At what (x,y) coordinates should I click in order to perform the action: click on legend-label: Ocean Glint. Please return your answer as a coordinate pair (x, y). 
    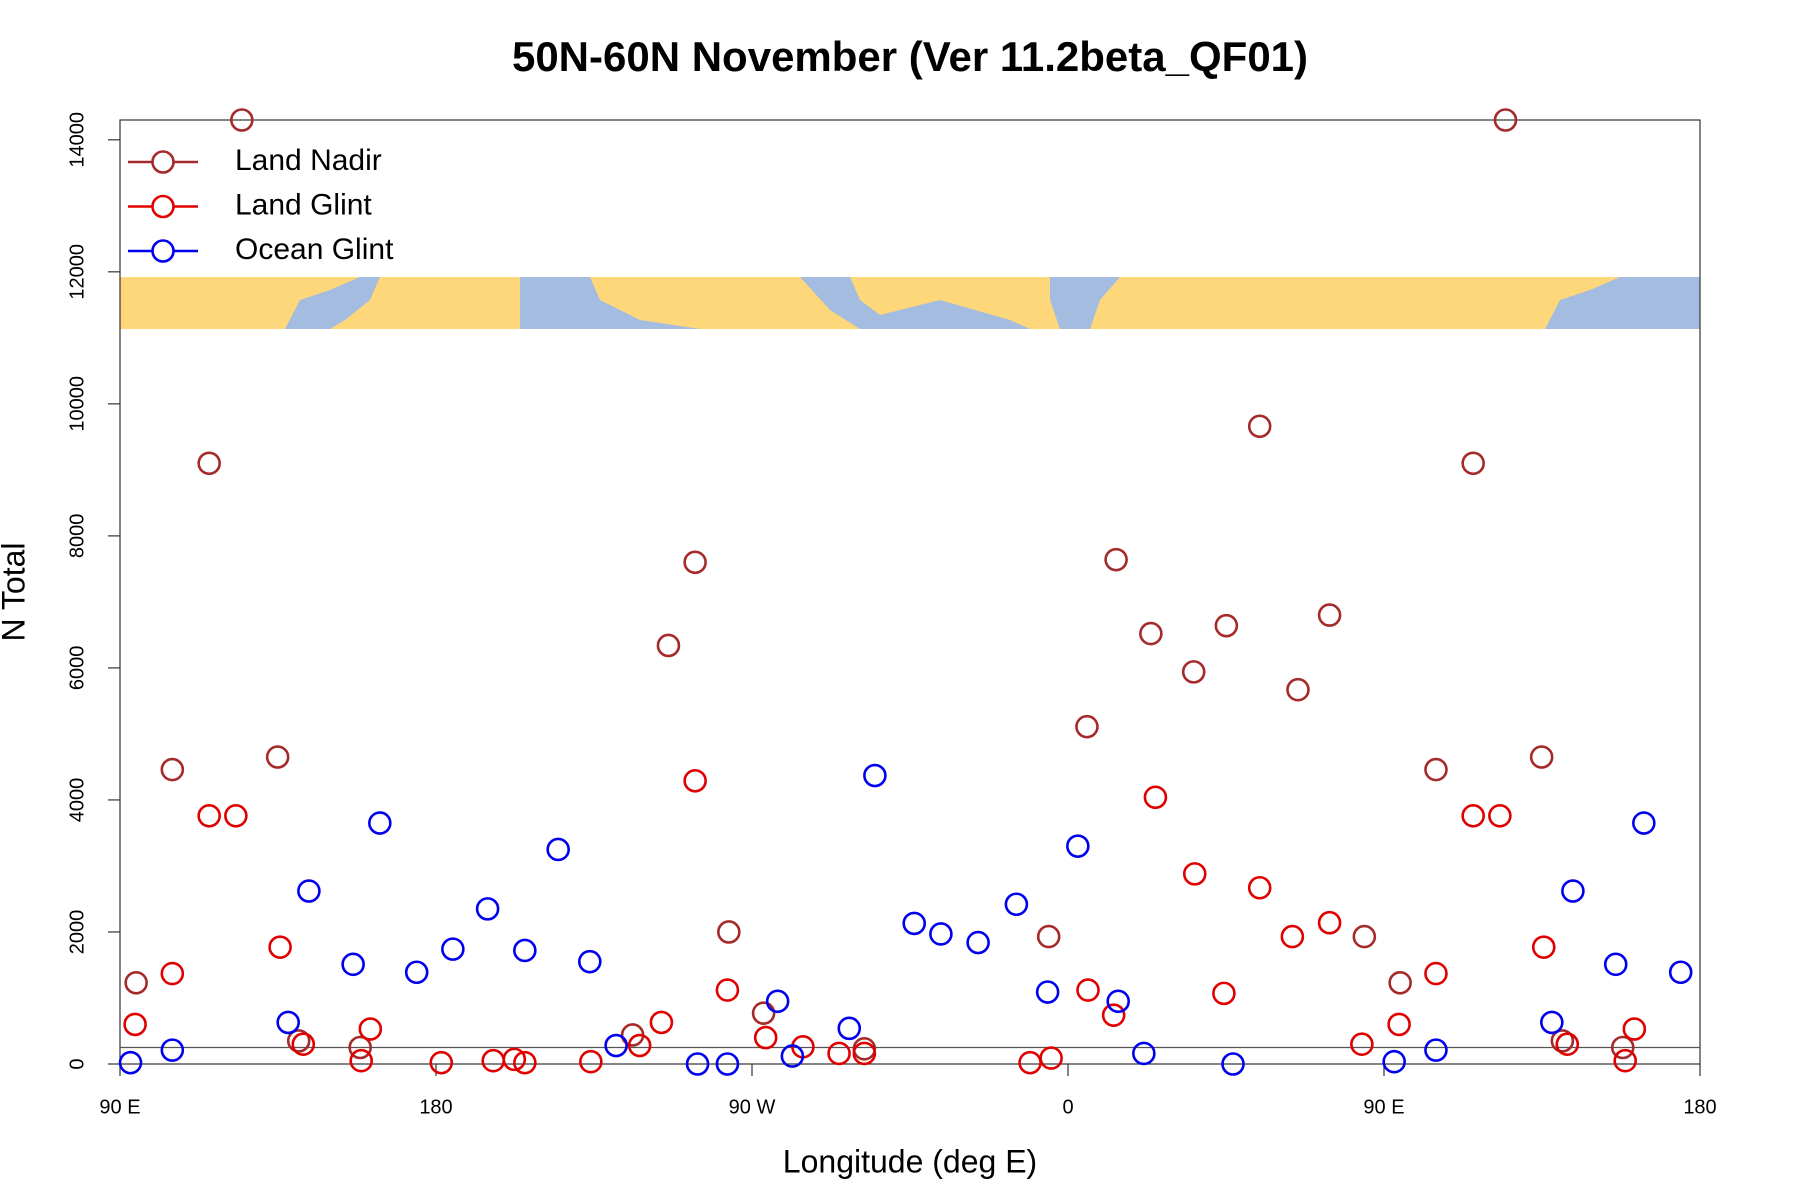
    Looking at the image, I should click on (314, 249).